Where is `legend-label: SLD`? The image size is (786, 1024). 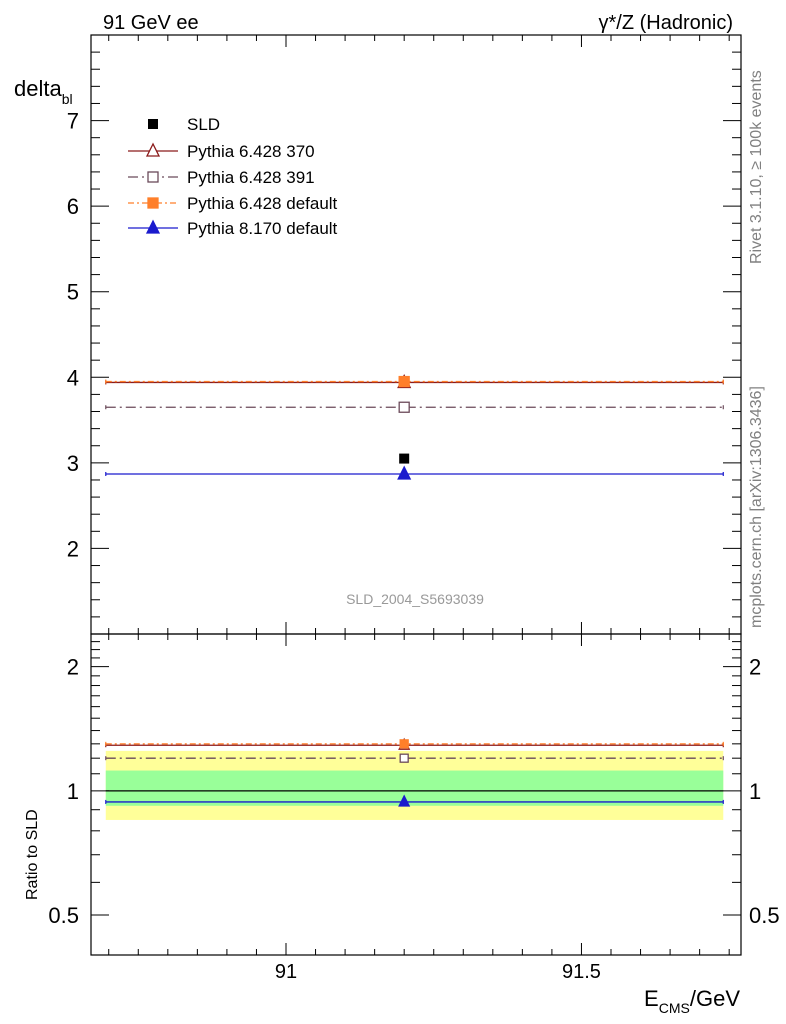
legend-label: SLD is located at coordinates (203, 124).